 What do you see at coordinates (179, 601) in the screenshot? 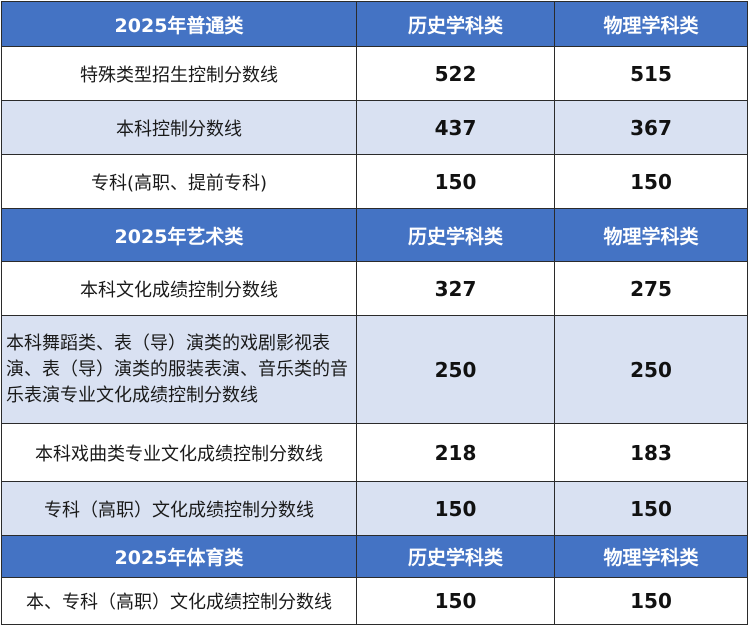
I see `row-label: 本、专科（高职）文化成绩控制分数线` at bounding box center [179, 601].